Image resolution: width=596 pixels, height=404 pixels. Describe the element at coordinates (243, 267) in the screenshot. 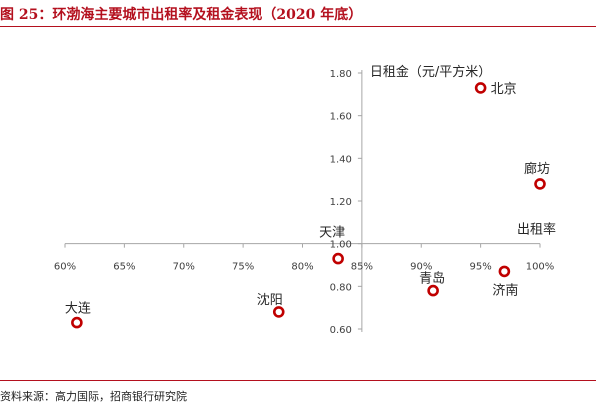

I see `x-tick-label: 75%` at that location.